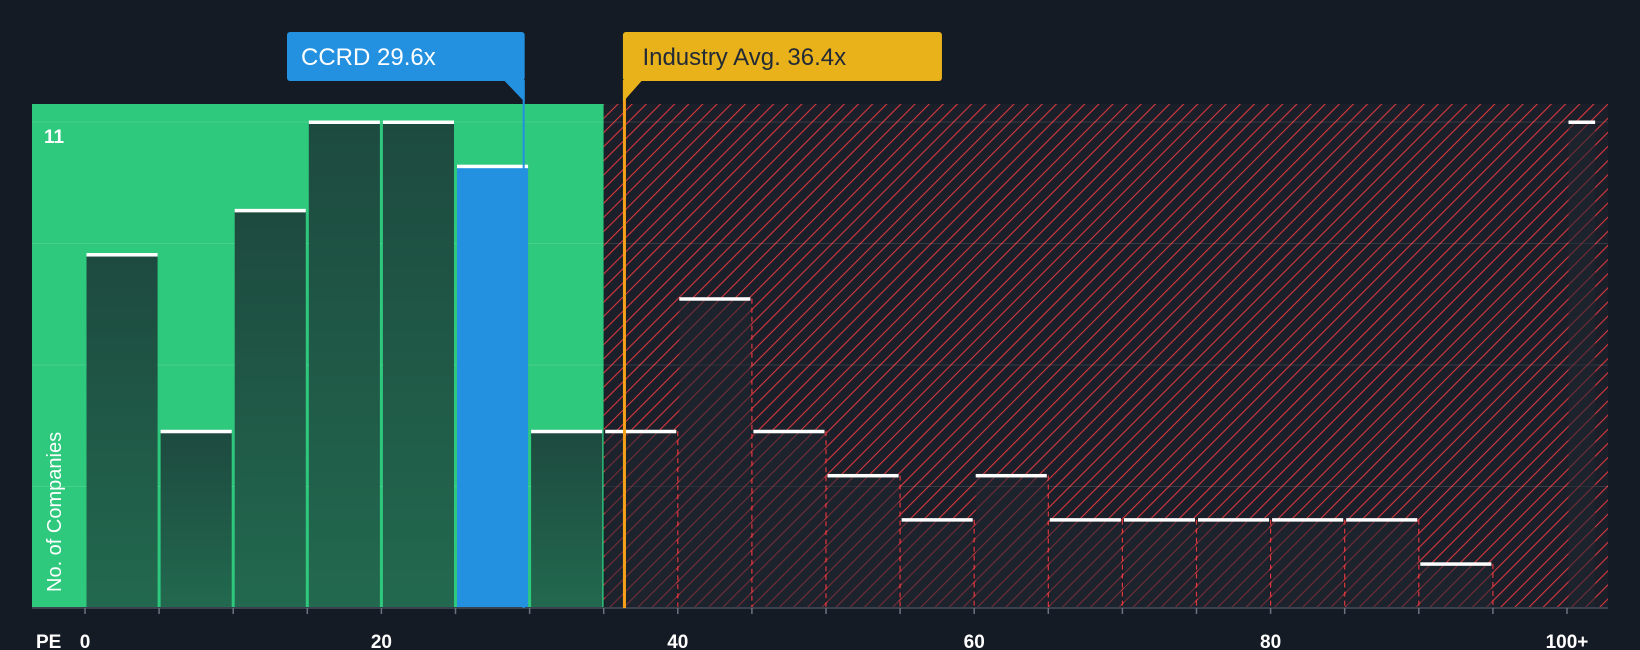 The image size is (1640, 650). What do you see at coordinates (820, 628) in the screenshot?
I see `x-axis: 0 20 40 60 80 100+` at bounding box center [820, 628].